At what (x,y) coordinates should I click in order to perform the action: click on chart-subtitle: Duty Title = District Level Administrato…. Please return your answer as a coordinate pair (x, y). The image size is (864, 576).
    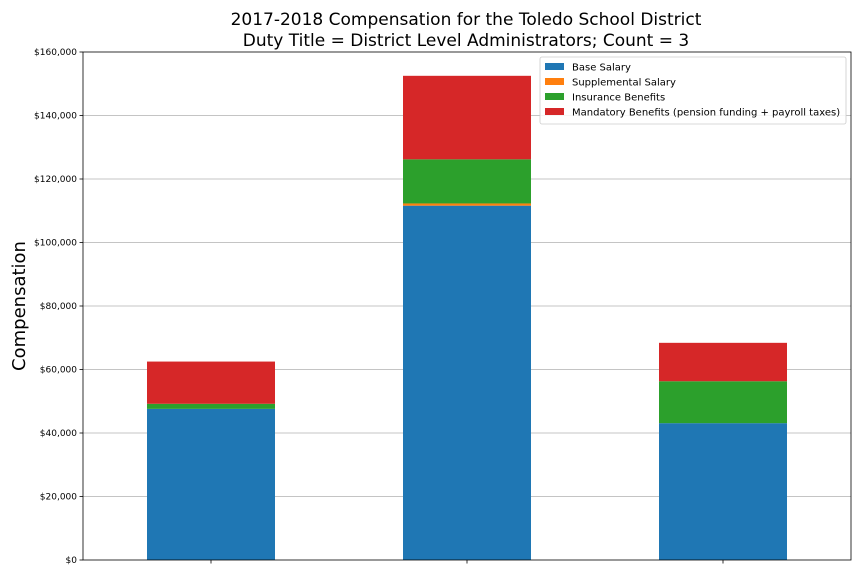
    Looking at the image, I should click on (466, 41).